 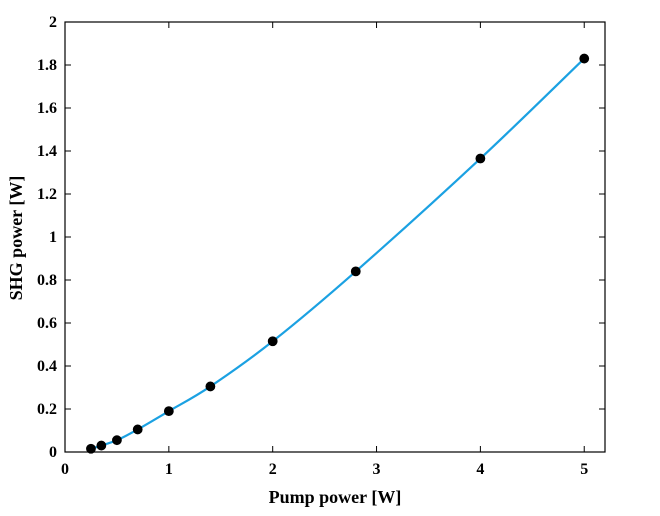 I want to click on x-axis-label: Pump power [W], so click(x=335, y=497).